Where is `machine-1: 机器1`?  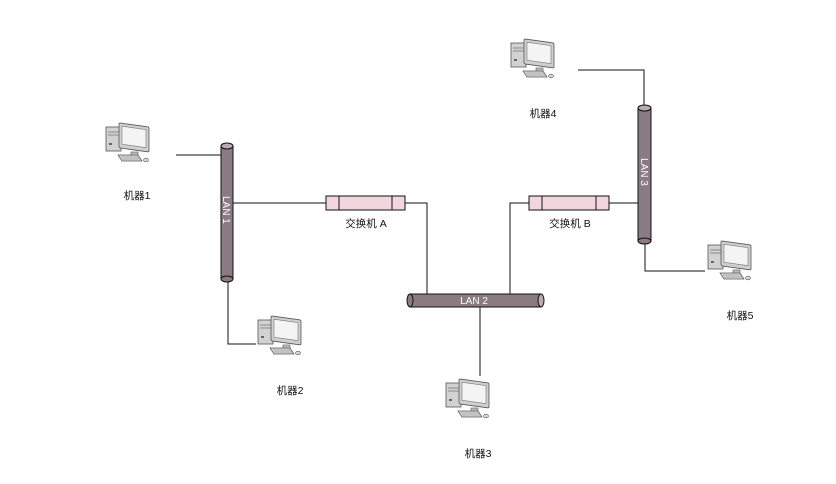
machine-1: 机器1 is located at coordinates (128, 162).